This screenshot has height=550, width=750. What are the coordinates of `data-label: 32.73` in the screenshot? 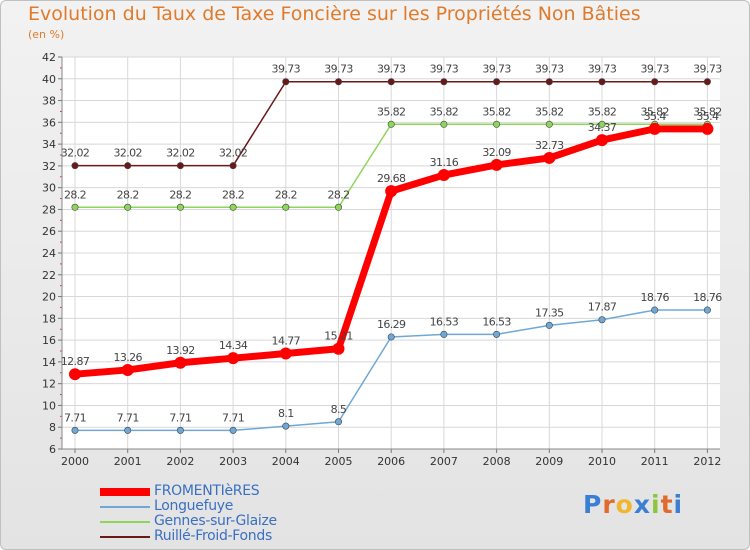 It's located at (549, 145).